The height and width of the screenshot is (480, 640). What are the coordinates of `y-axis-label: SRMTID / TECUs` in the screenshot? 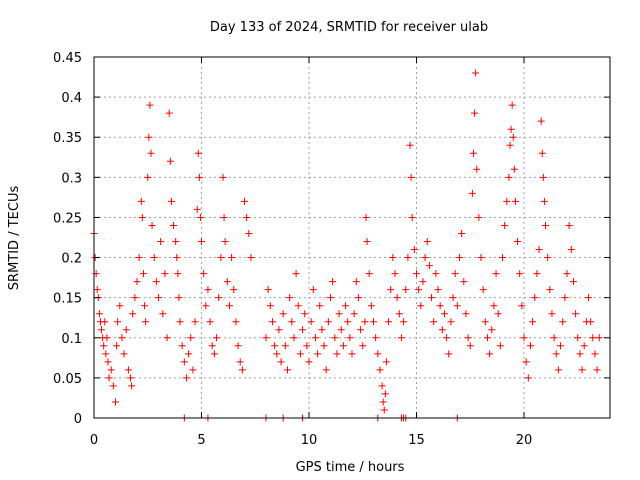 It's located at (14, 238).